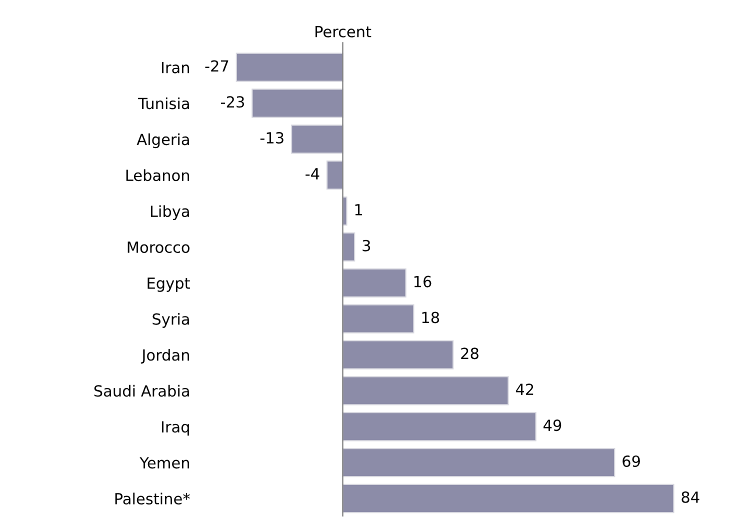 The height and width of the screenshot is (527, 746). What do you see at coordinates (366, 246) in the screenshot?
I see `data-label: 3` at bounding box center [366, 246].